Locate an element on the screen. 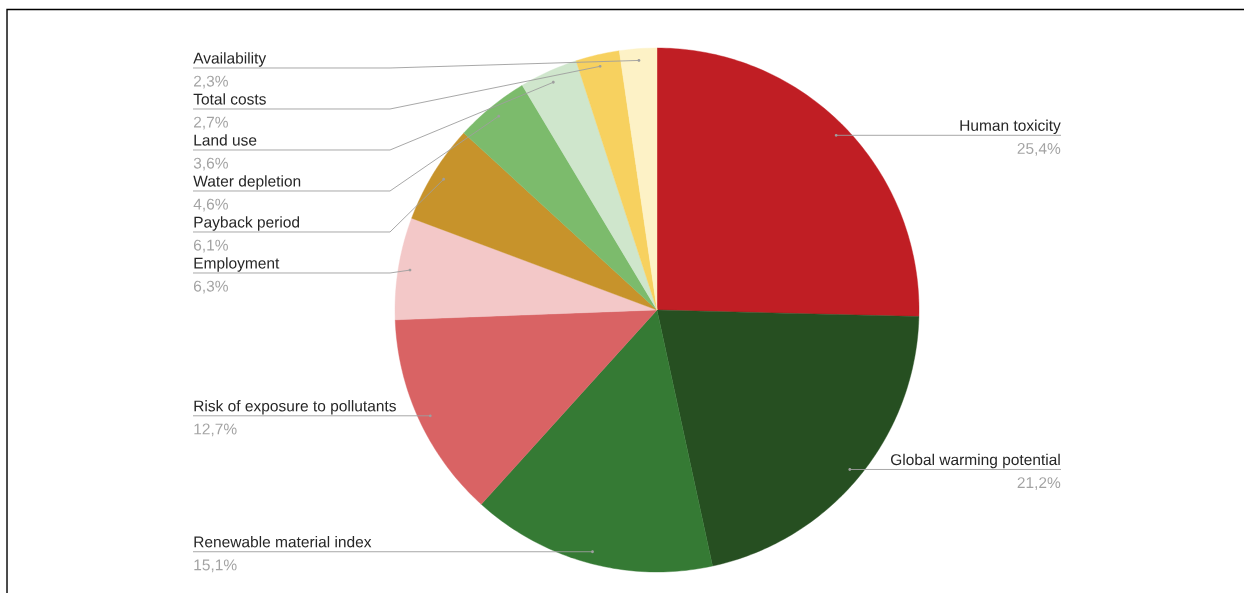 This screenshot has height=593, width=1244. data-label: 6,1% is located at coordinates (211, 246).